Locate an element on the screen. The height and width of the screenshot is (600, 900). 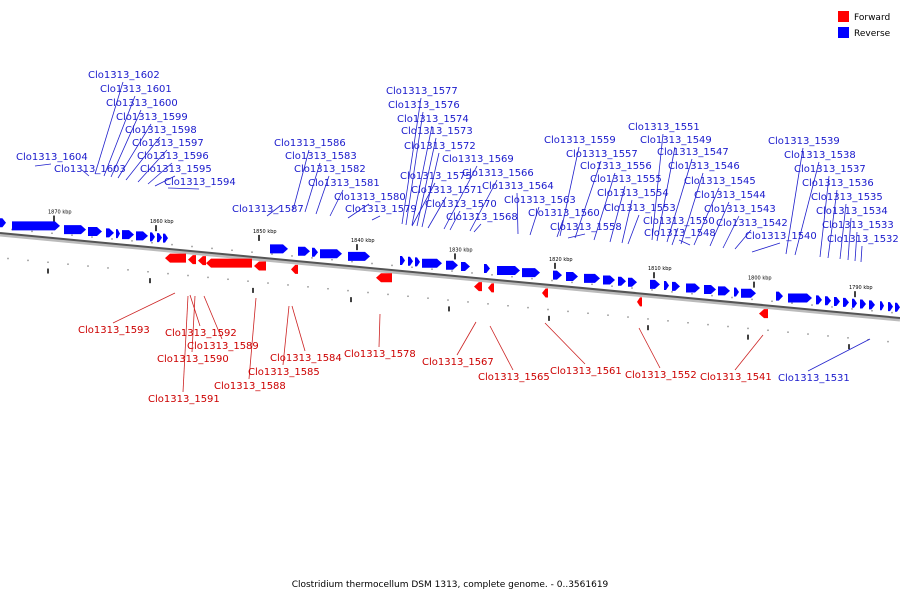
gene-label-clo1313-1602: Clo1313_1602 is located at coordinates (124, 75).